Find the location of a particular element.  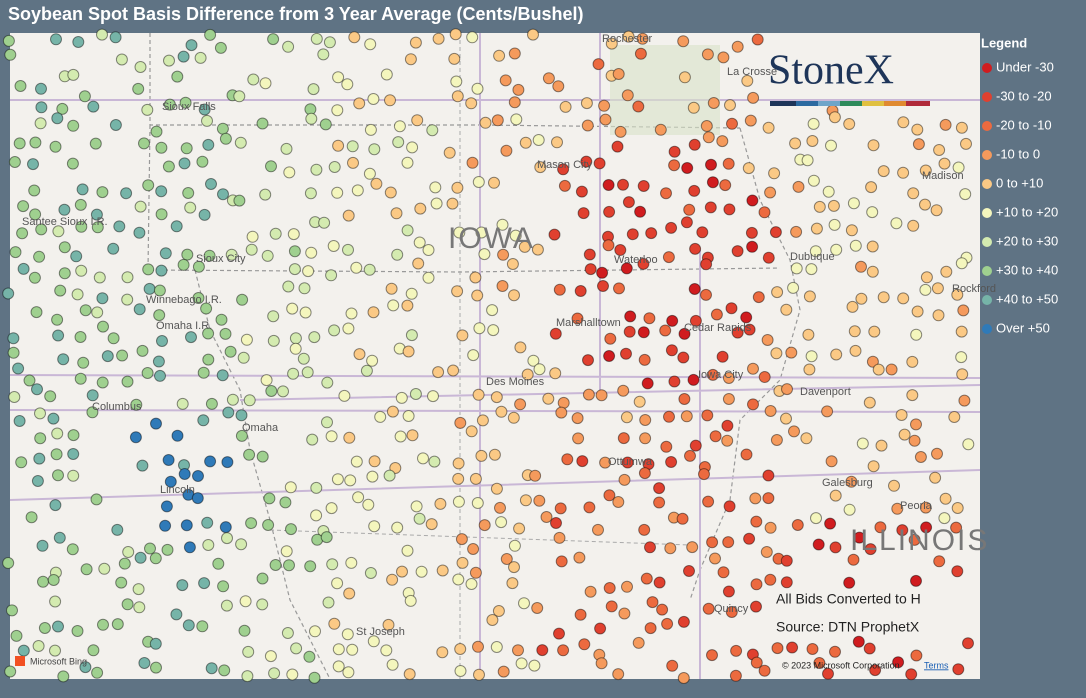

legend-label: -30 to -20 is located at coordinates (1024, 95).